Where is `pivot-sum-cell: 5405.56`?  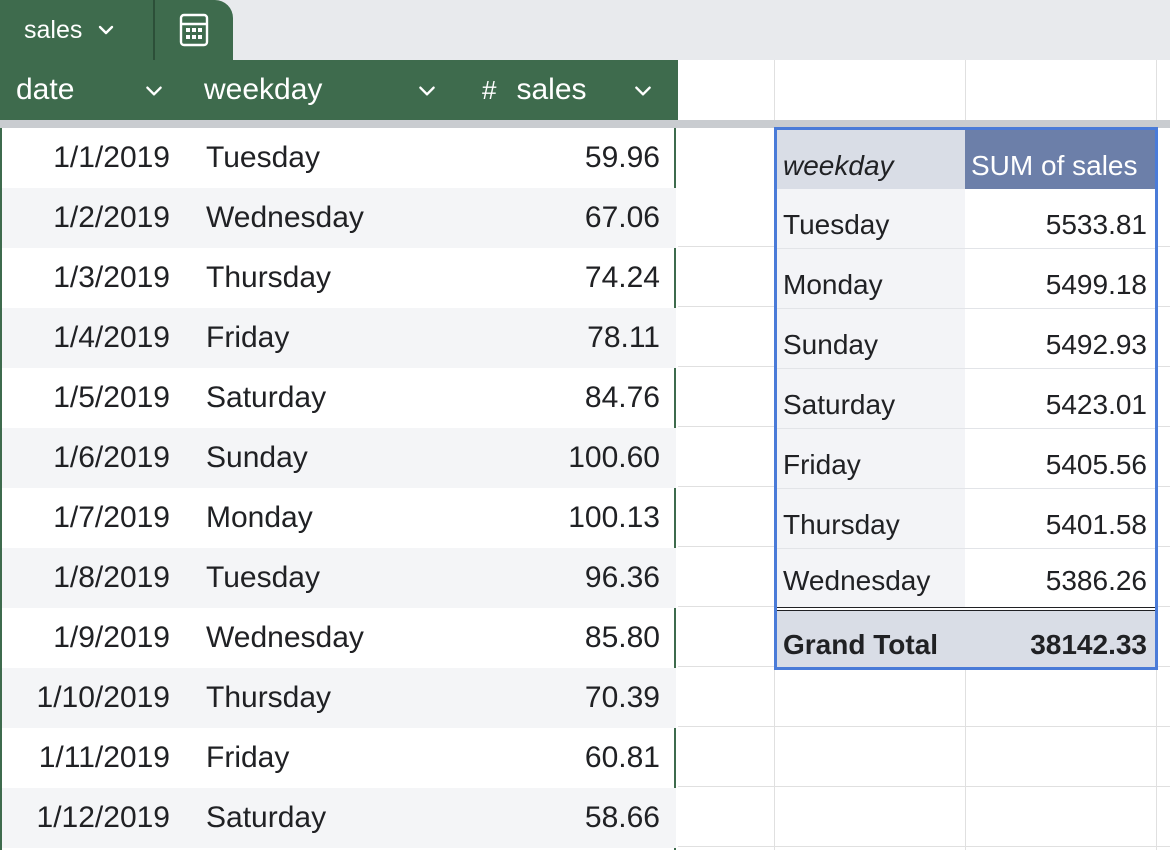 pivot-sum-cell: 5405.56 is located at coordinates (1060, 459).